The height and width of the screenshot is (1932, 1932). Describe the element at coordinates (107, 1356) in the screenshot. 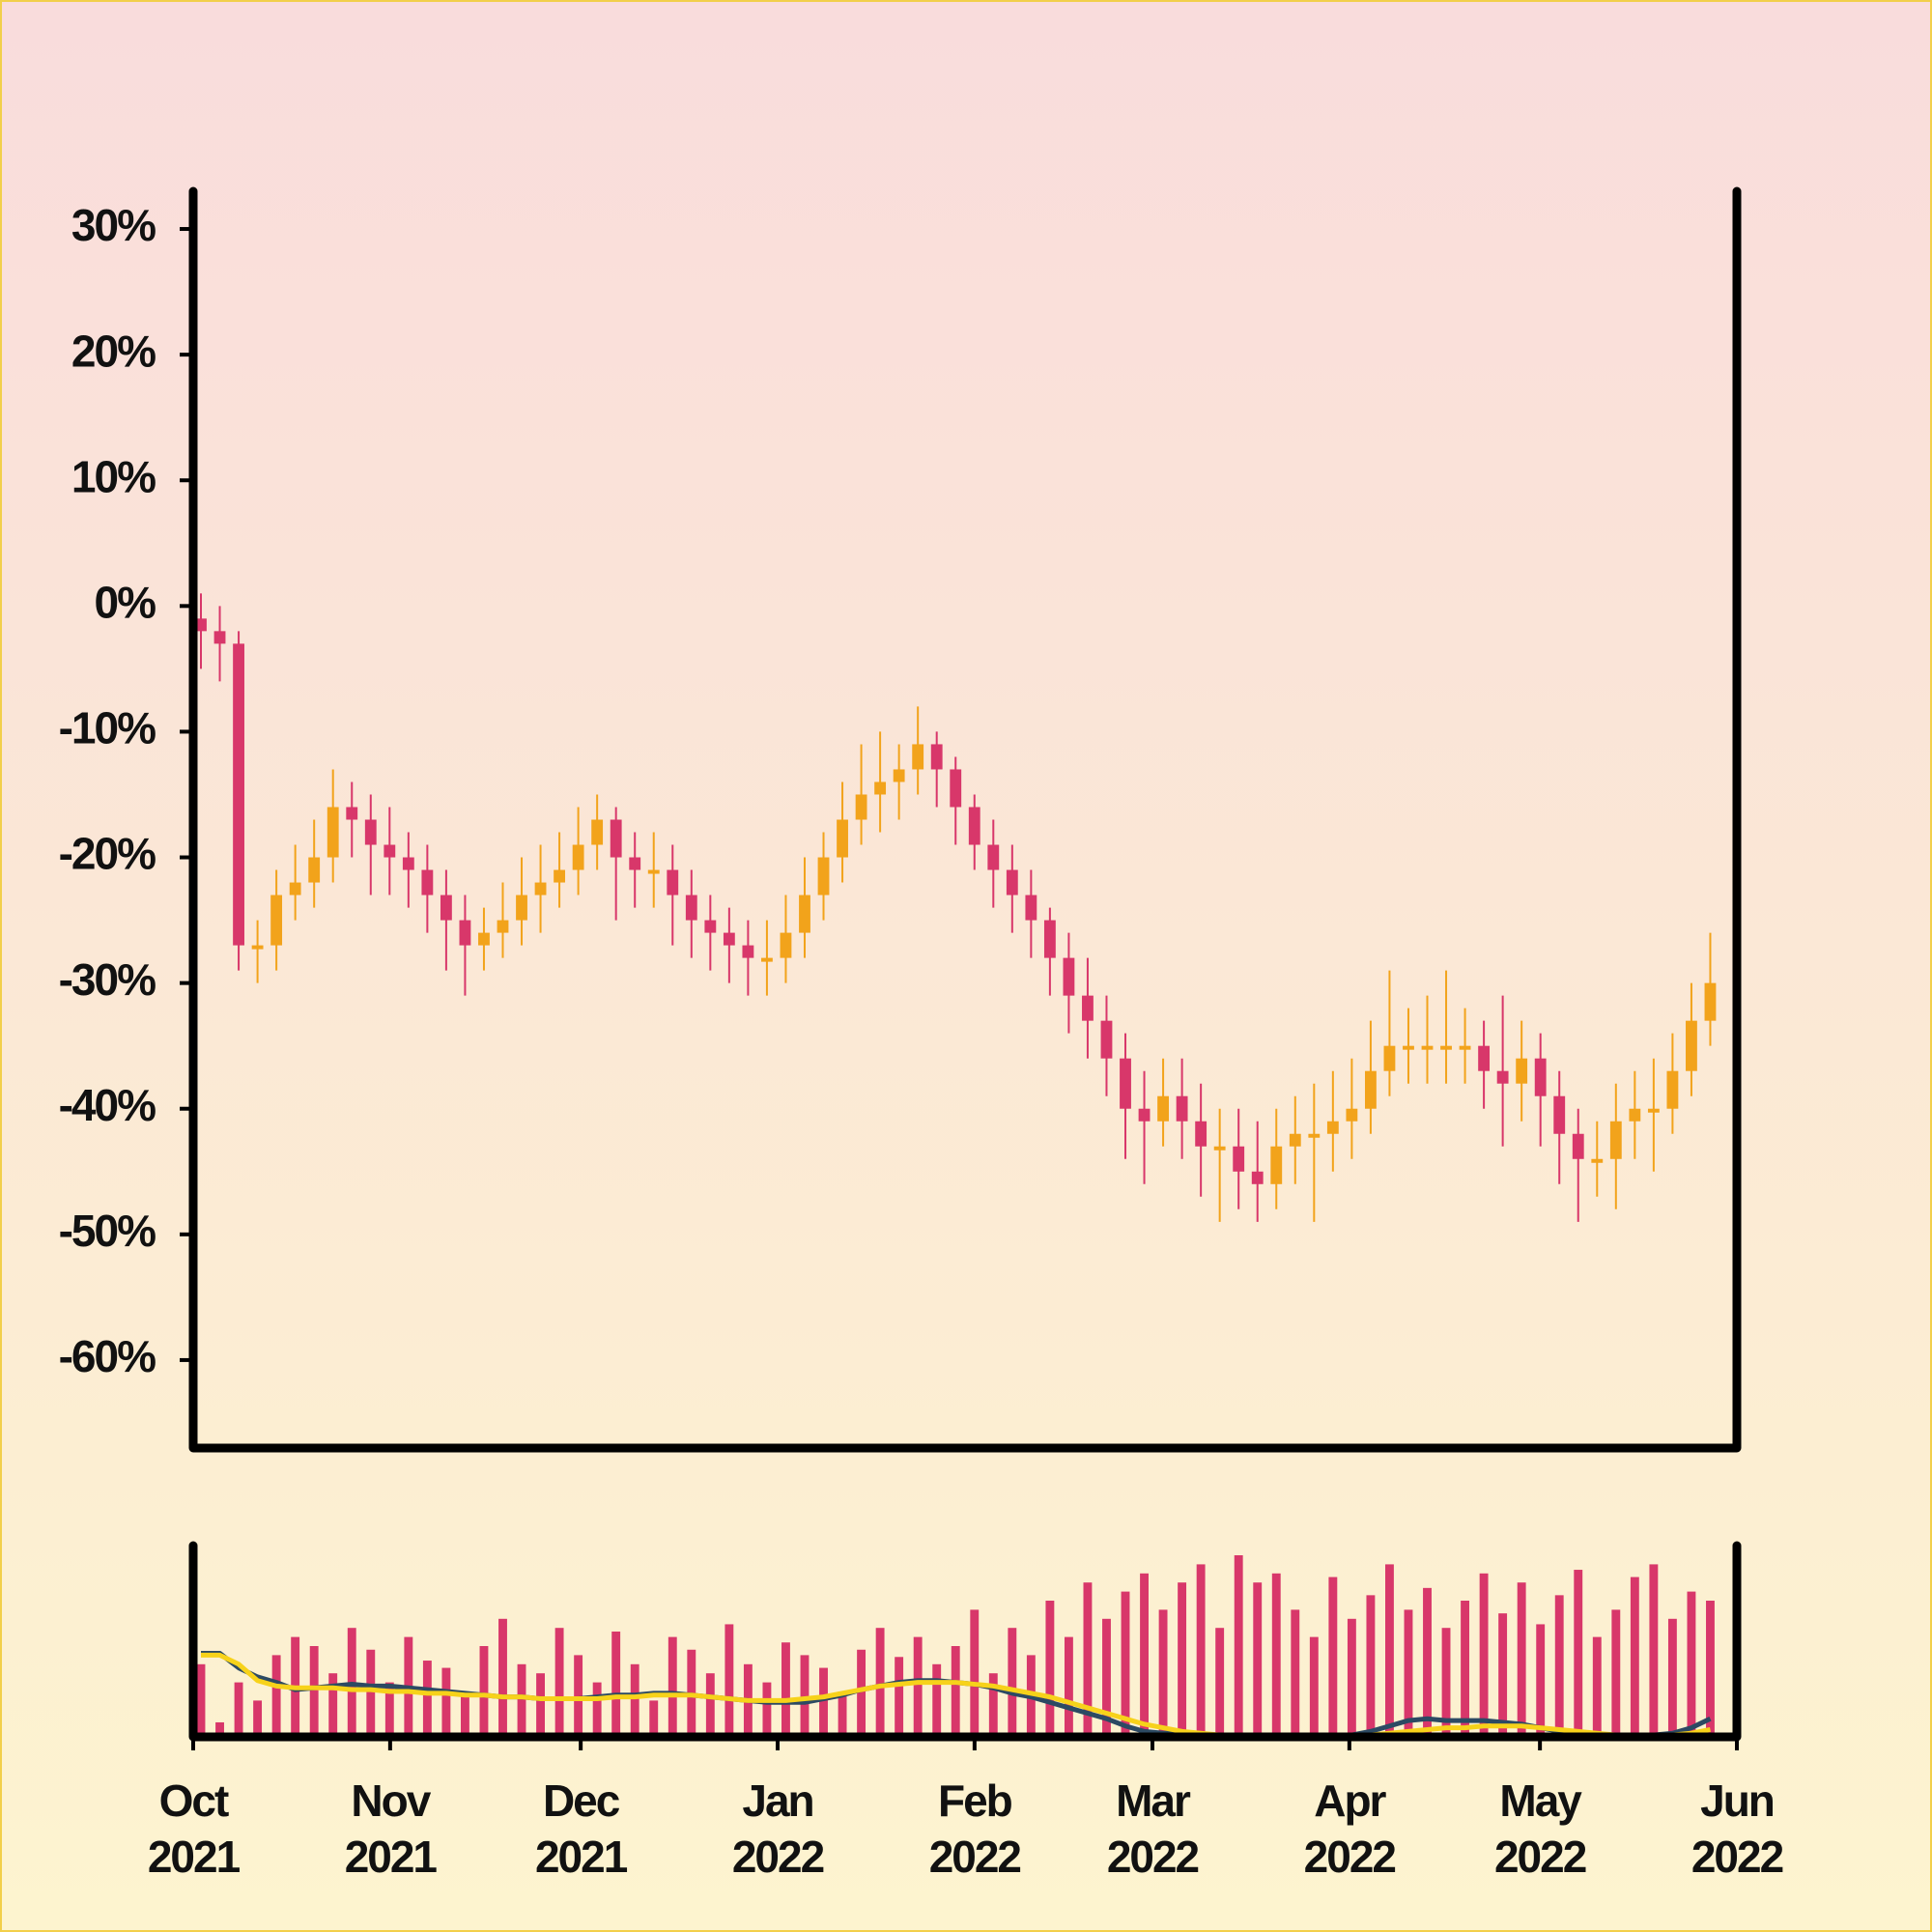

I see `y-tick-label: -60%` at that location.